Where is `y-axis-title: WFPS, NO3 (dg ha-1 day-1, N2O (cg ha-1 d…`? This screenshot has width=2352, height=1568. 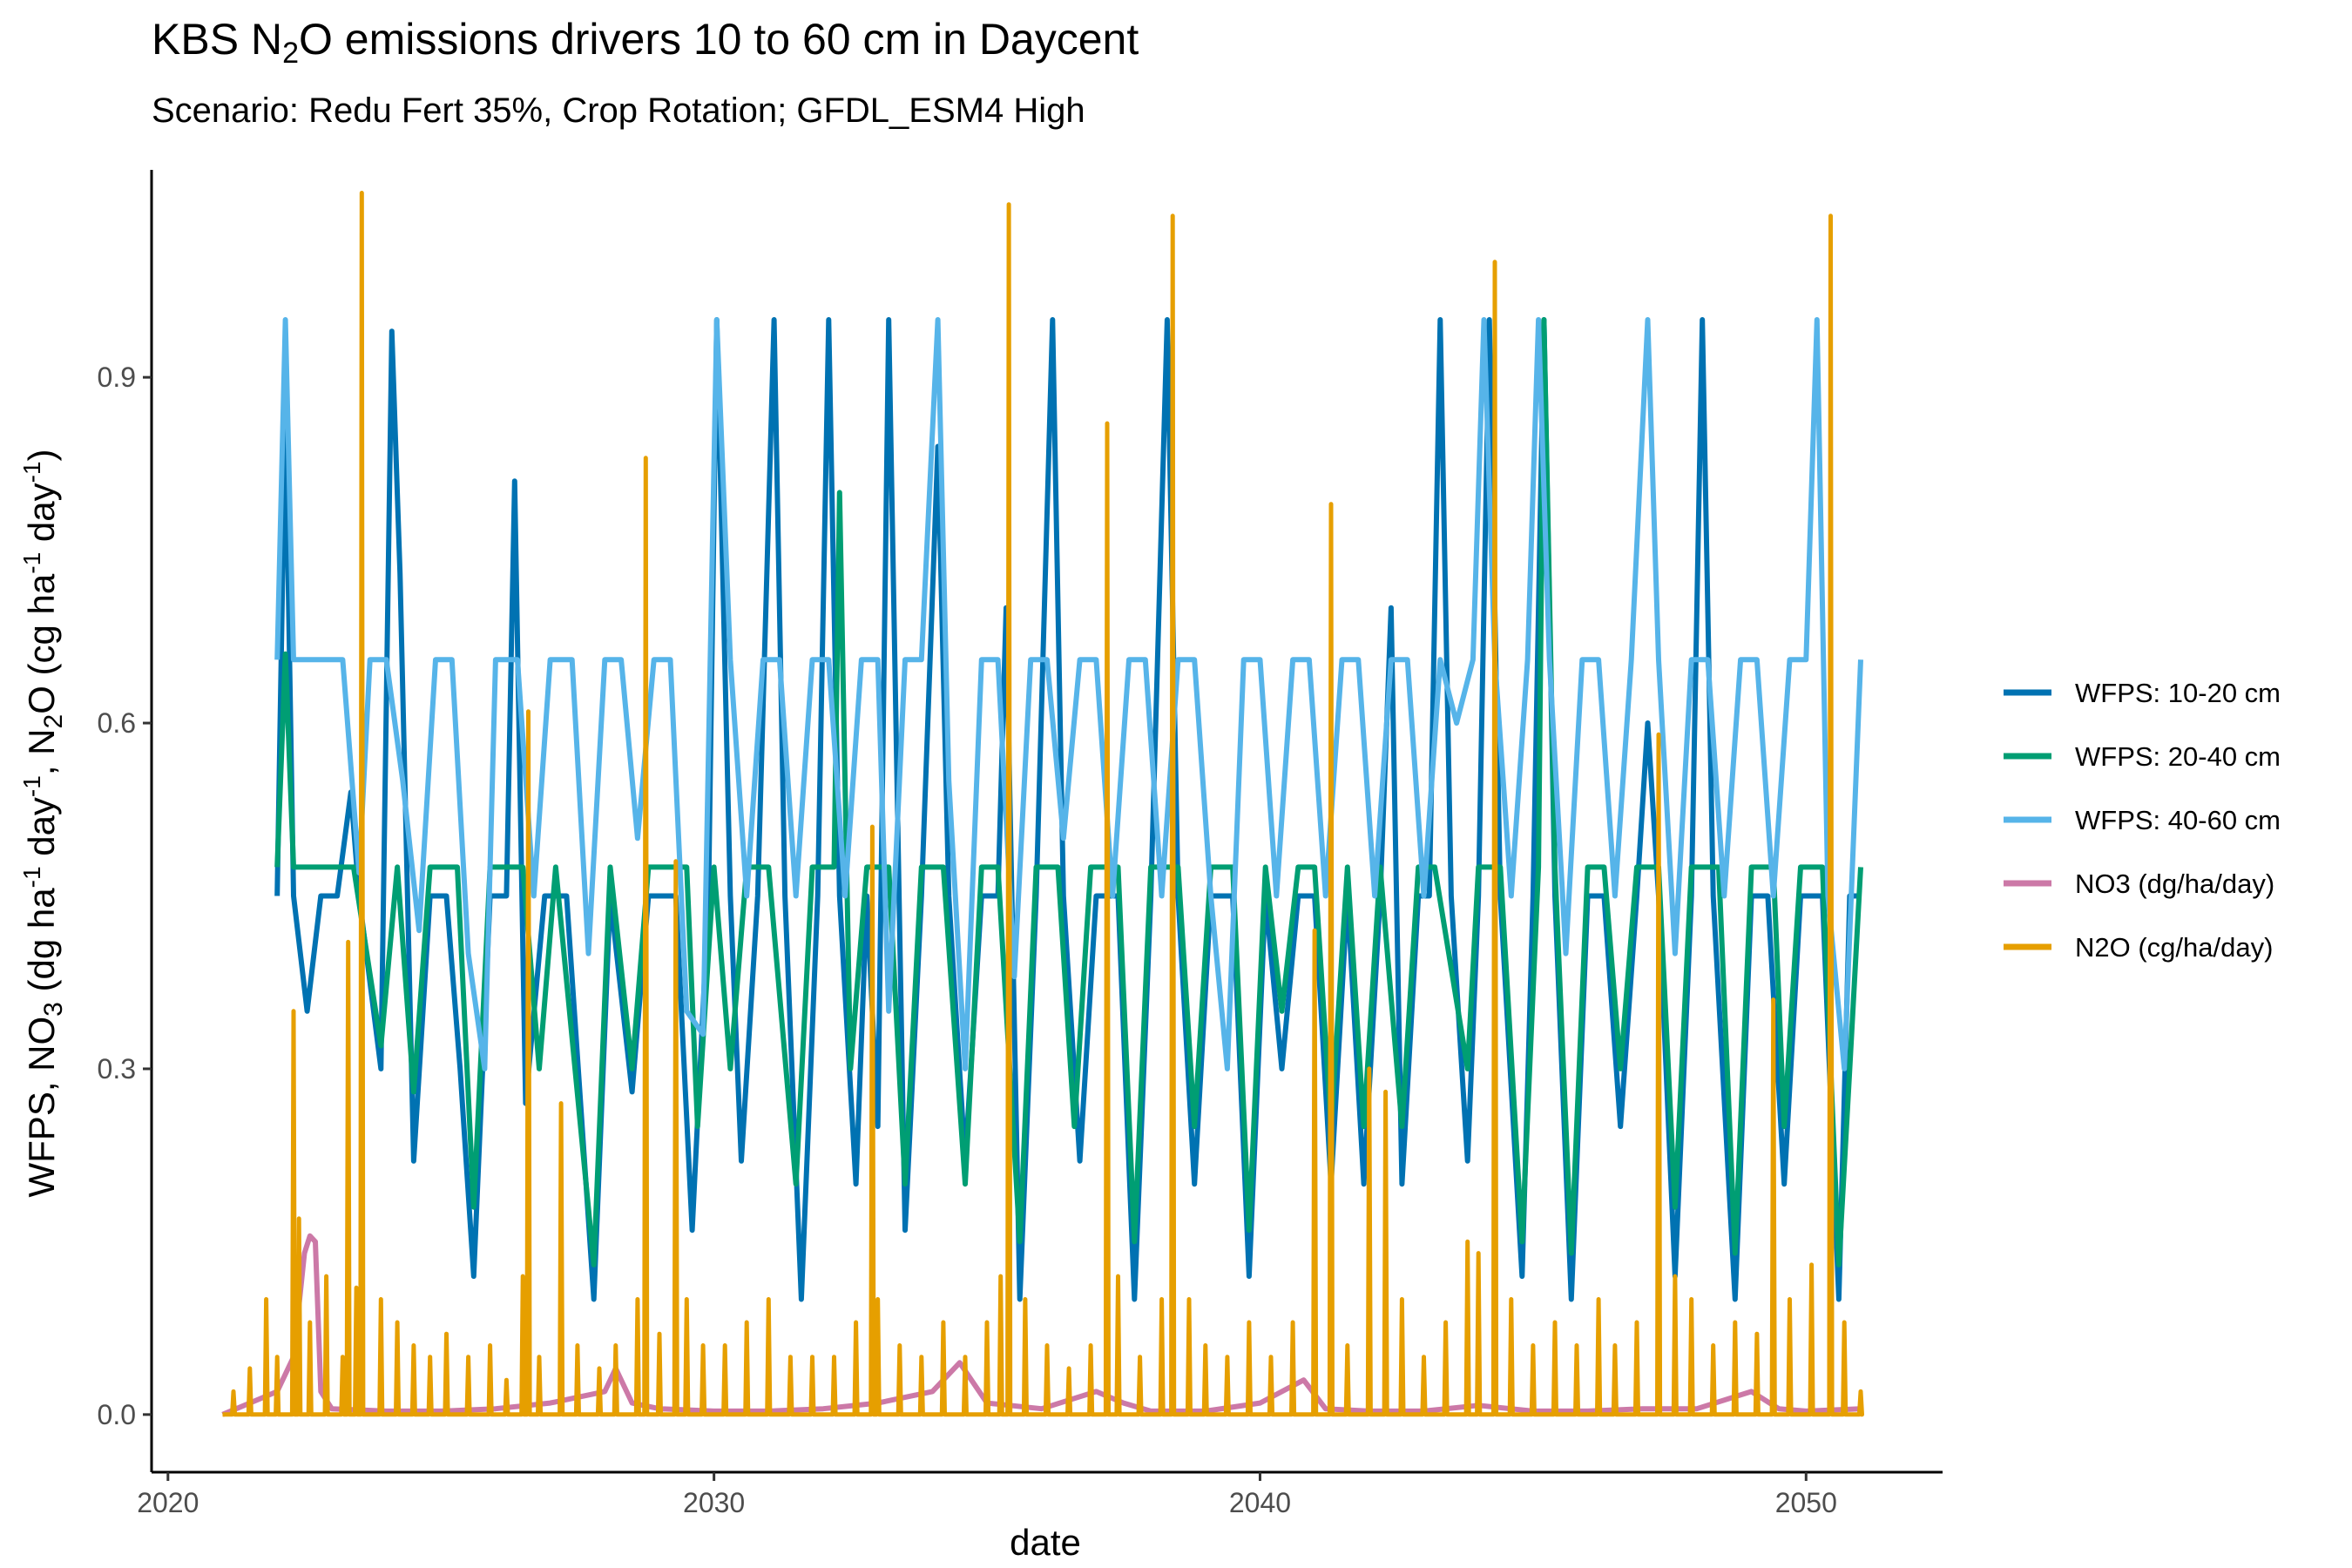 y-axis-title: WFPS, NO3 (dg ha-1 day-1, N2O (cg ha-1 d… is located at coordinates (43, 823).